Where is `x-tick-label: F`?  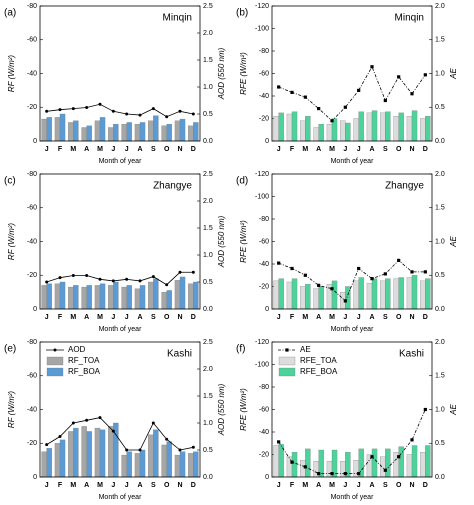
x-tick-label: F is located at coordinates (60, 149).